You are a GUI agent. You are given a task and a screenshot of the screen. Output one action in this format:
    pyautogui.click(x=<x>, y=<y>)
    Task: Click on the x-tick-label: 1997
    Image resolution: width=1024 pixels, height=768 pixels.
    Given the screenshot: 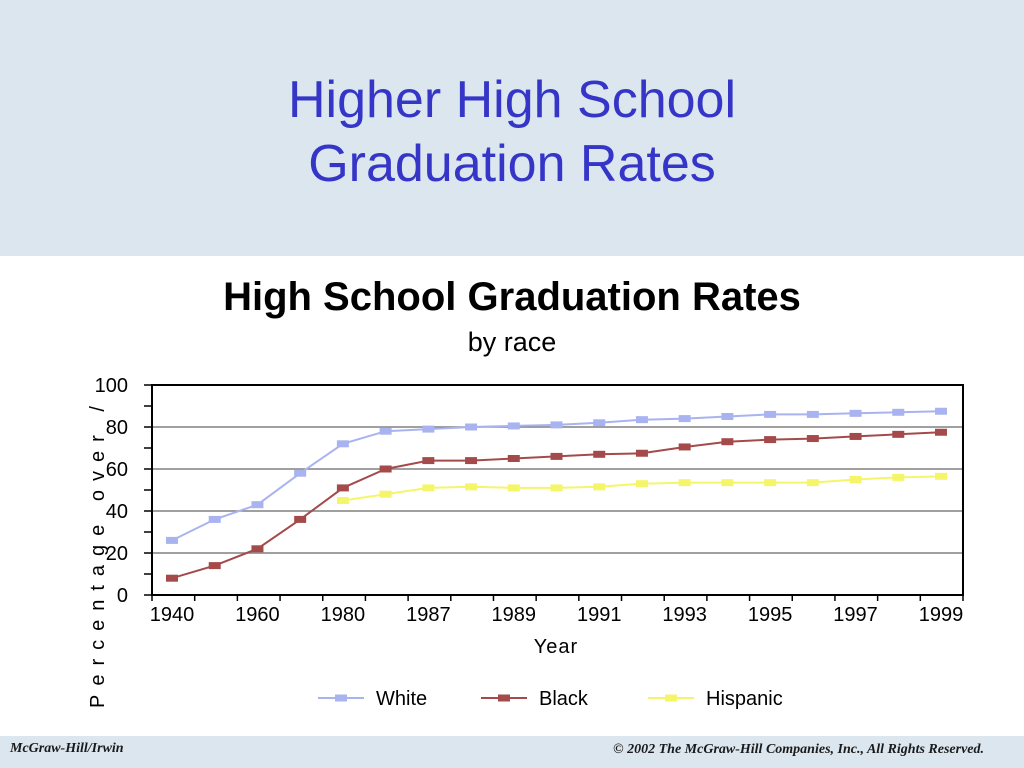 What is the action you would take?
    pyautogui.click(x=855, y=615)
    